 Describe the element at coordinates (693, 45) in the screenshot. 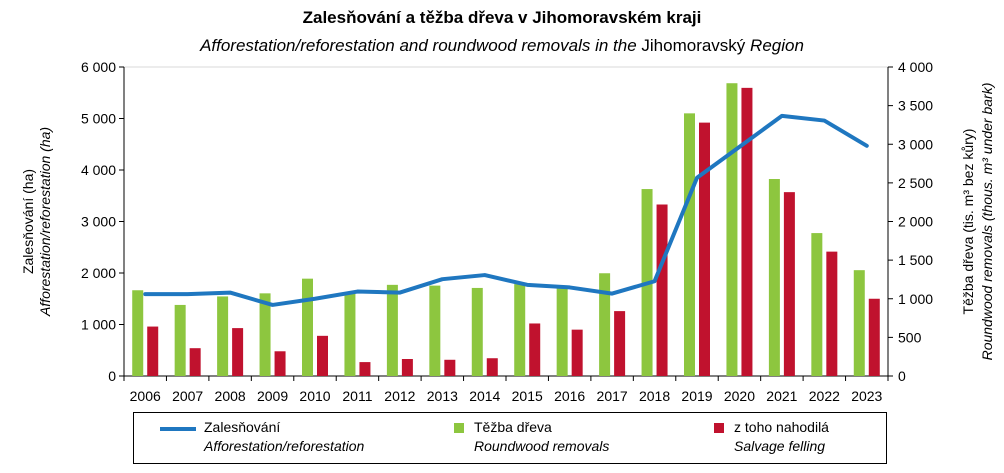

I see `subtitle-plain-part: Jihomoravský` at that location.